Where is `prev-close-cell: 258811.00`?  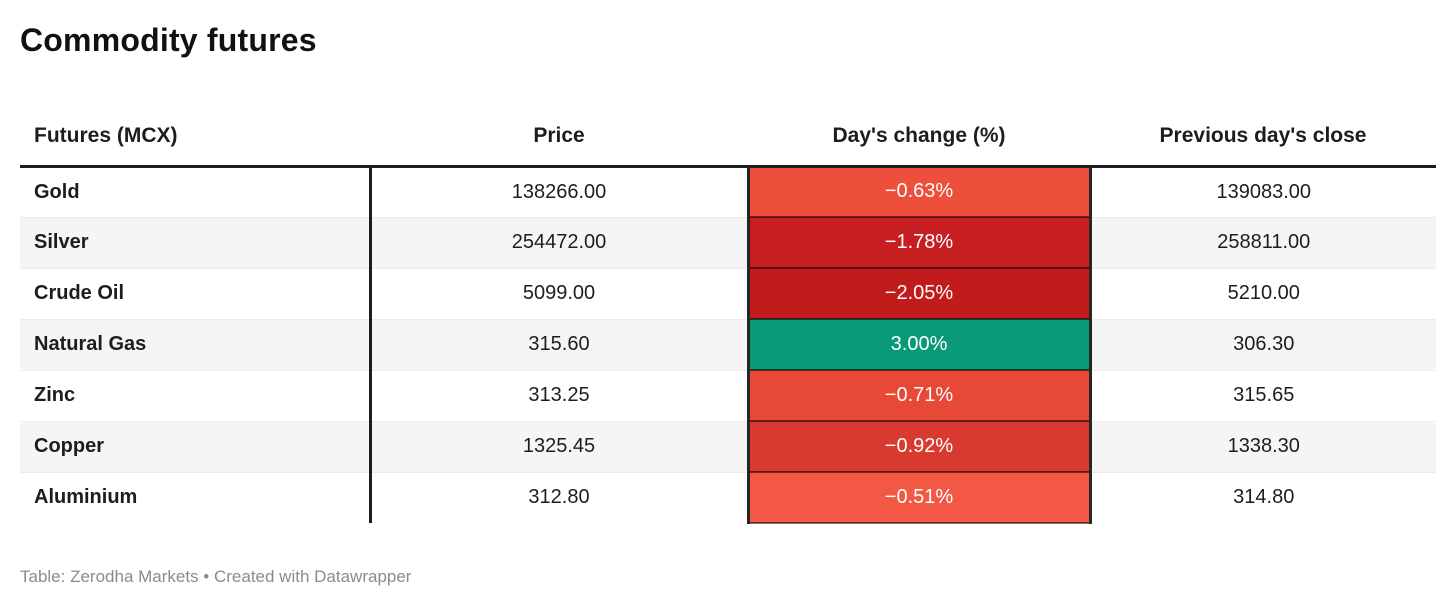 prev-close-cell: 258811.00 is located at coordinates (1263, 242).